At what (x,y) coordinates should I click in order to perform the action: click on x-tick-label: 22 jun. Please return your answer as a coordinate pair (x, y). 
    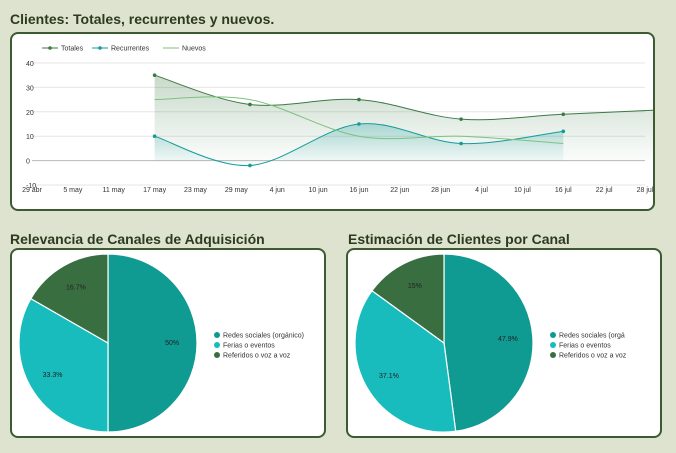
    Looking at the image, I should click on (399, 190).